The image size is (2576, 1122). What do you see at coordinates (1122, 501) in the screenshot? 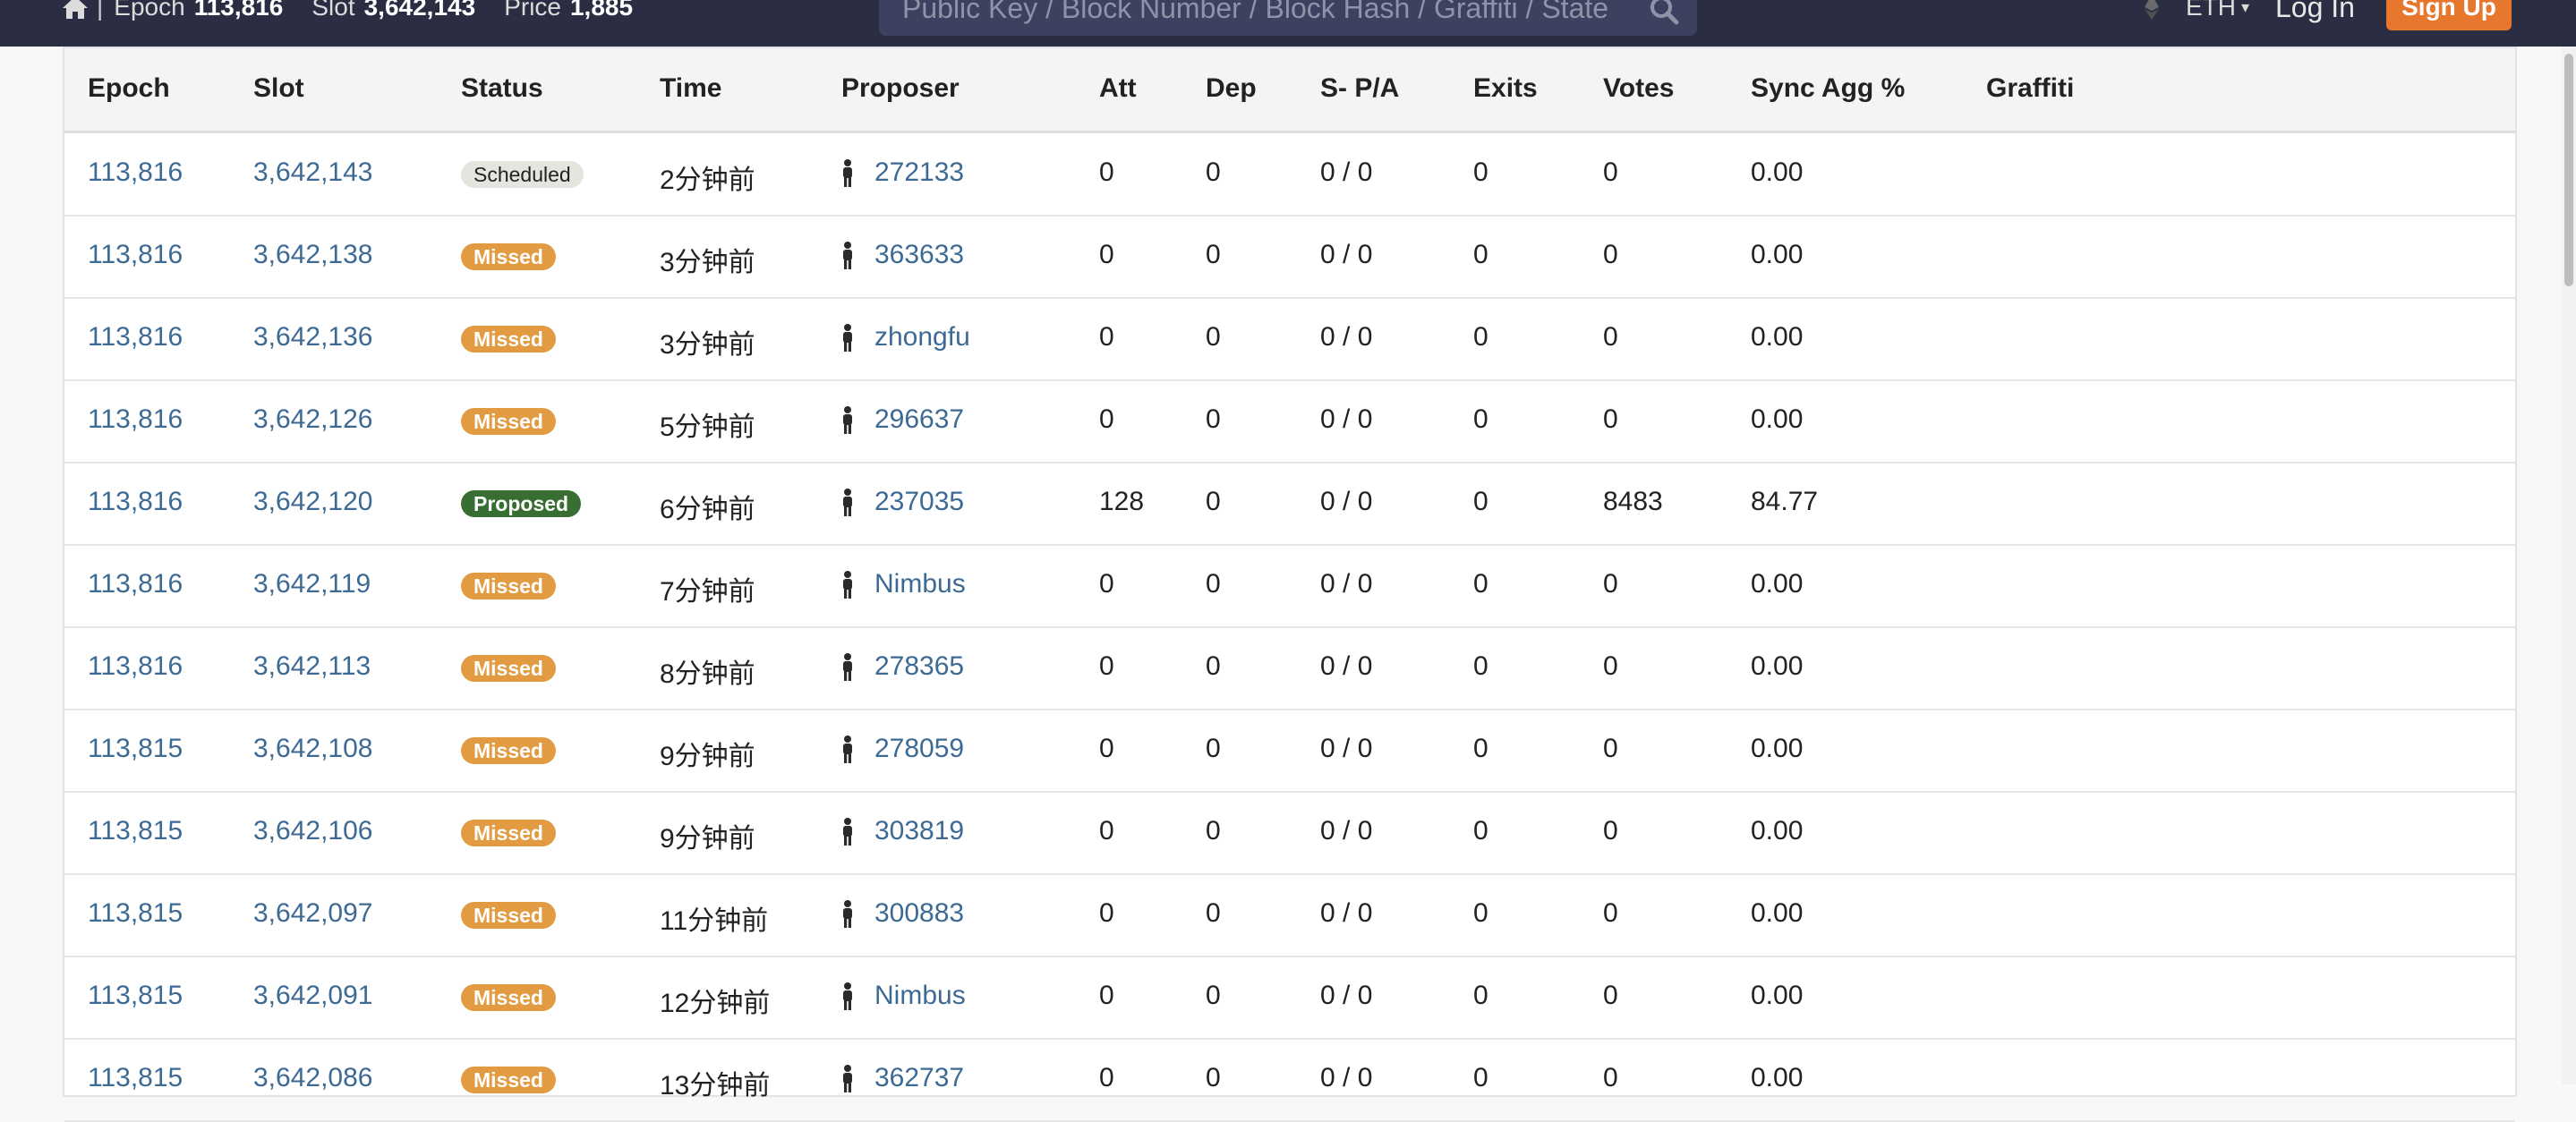
I see `att-cell: 128` at bounding box center [1122, 501].